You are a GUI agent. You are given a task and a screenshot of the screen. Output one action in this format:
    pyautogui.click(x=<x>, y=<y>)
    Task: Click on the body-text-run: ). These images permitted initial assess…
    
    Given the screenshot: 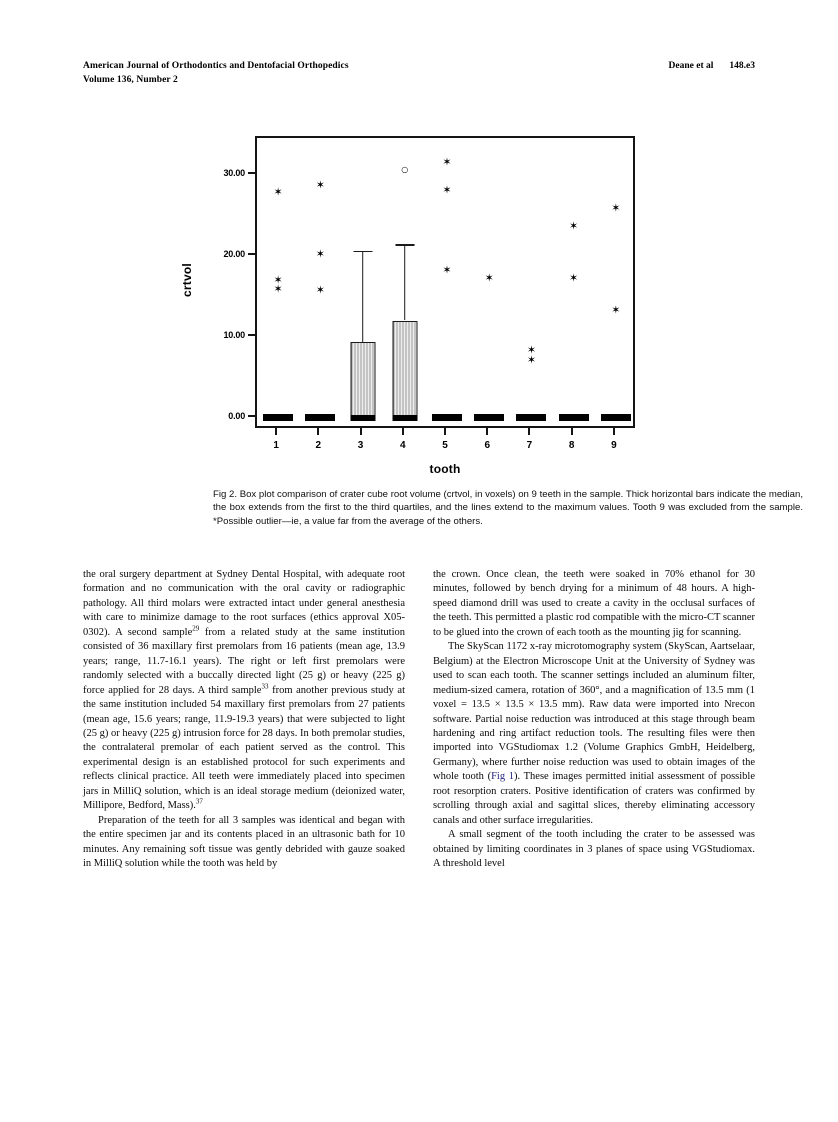 What is the action you would take?
    pyautogui.click(x=594, y=798)
    